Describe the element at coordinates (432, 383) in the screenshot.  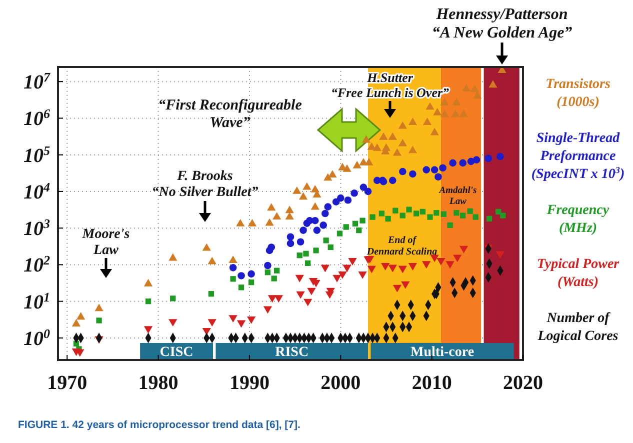
I see `x-tick-label: 2010` at that location.